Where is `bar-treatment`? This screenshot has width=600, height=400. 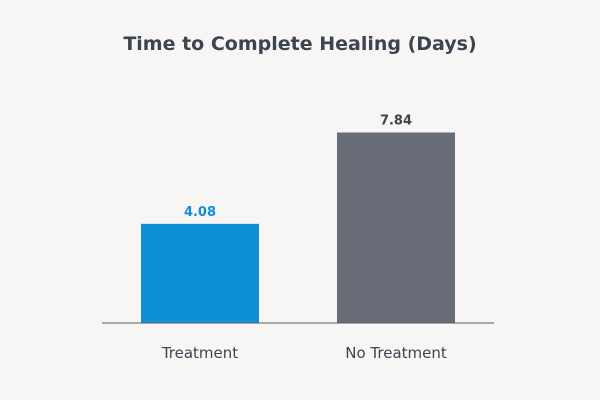
bar-treatment is located at coordinates (200, 273).